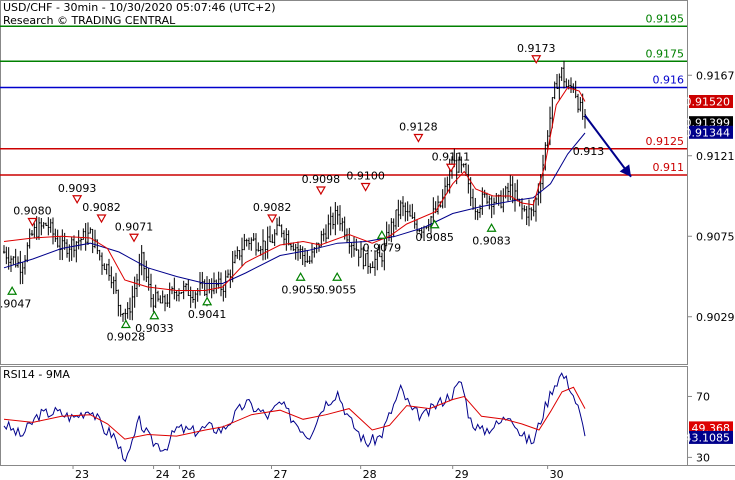 This screenshot has height=480, width=735. What do you see at coordinates (703, 457) in the screenshot?
I see `rsi-tick-label: 30` at bounding box center [703, 457].